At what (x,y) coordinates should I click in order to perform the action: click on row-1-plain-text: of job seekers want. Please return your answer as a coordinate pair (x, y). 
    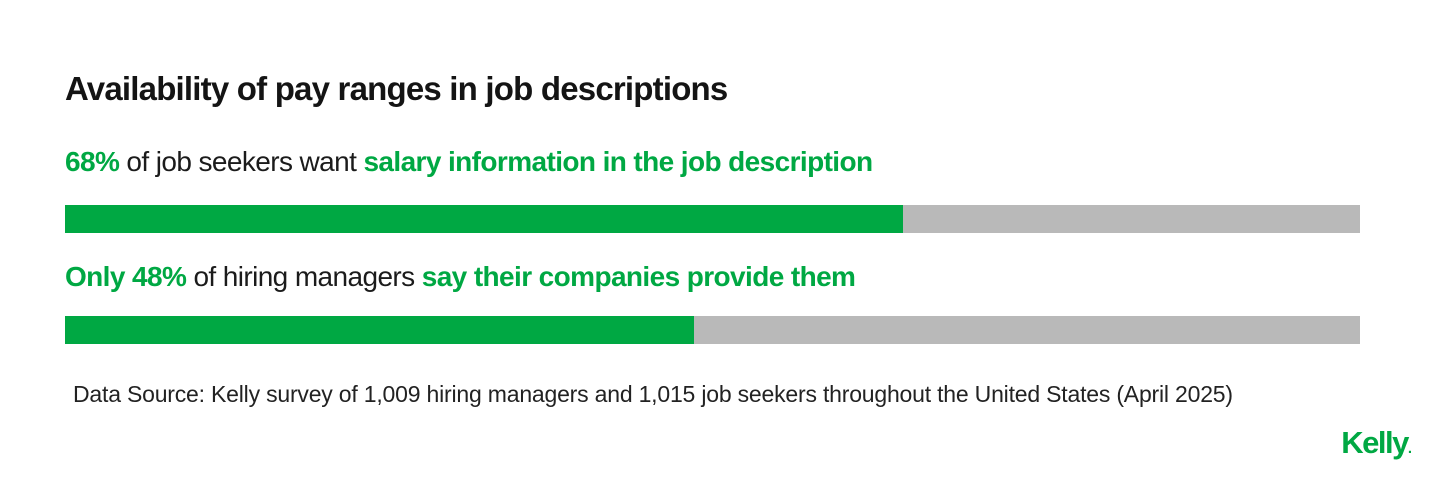
    Looking at the image, I should click on (241, 161).